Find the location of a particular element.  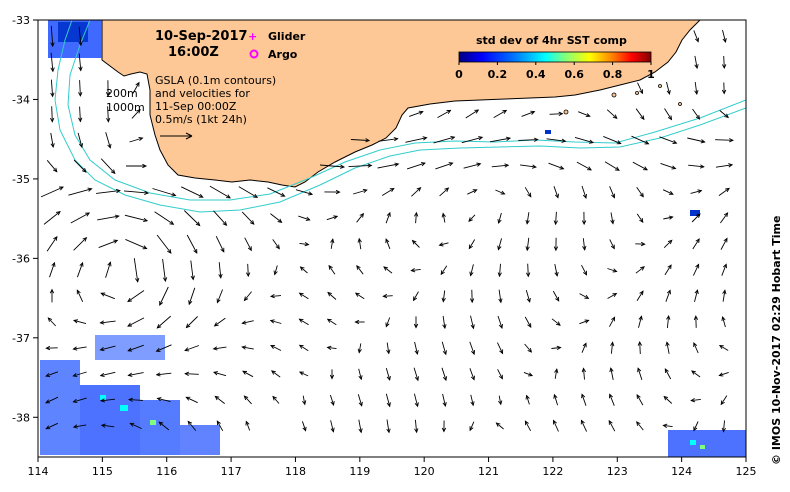

colorbar-tick-label: 0.8 is located at coordinates (613, 74).